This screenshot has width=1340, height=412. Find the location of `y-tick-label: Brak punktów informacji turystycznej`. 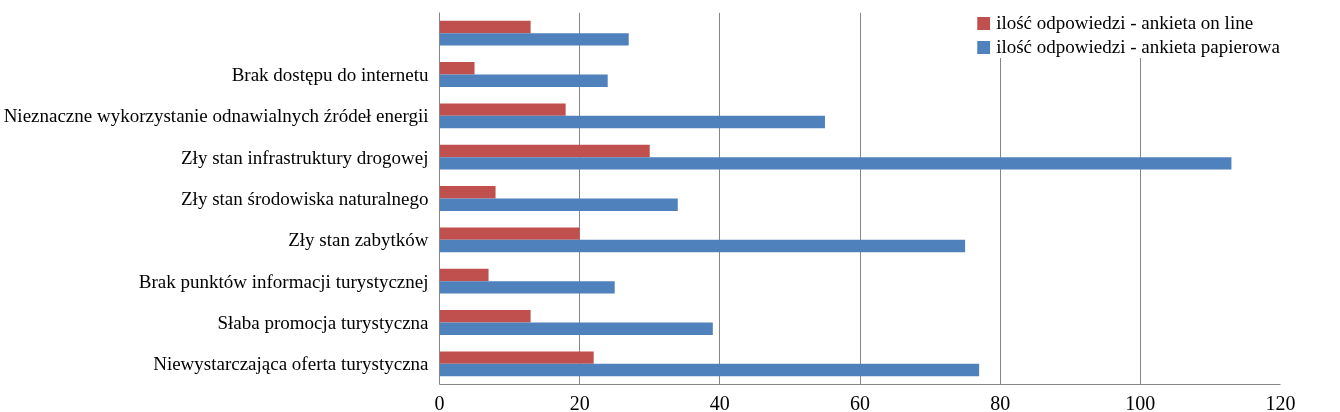

y-tick-label: Brak punktów informacji turystycznej is located at coordinates (283, 281).